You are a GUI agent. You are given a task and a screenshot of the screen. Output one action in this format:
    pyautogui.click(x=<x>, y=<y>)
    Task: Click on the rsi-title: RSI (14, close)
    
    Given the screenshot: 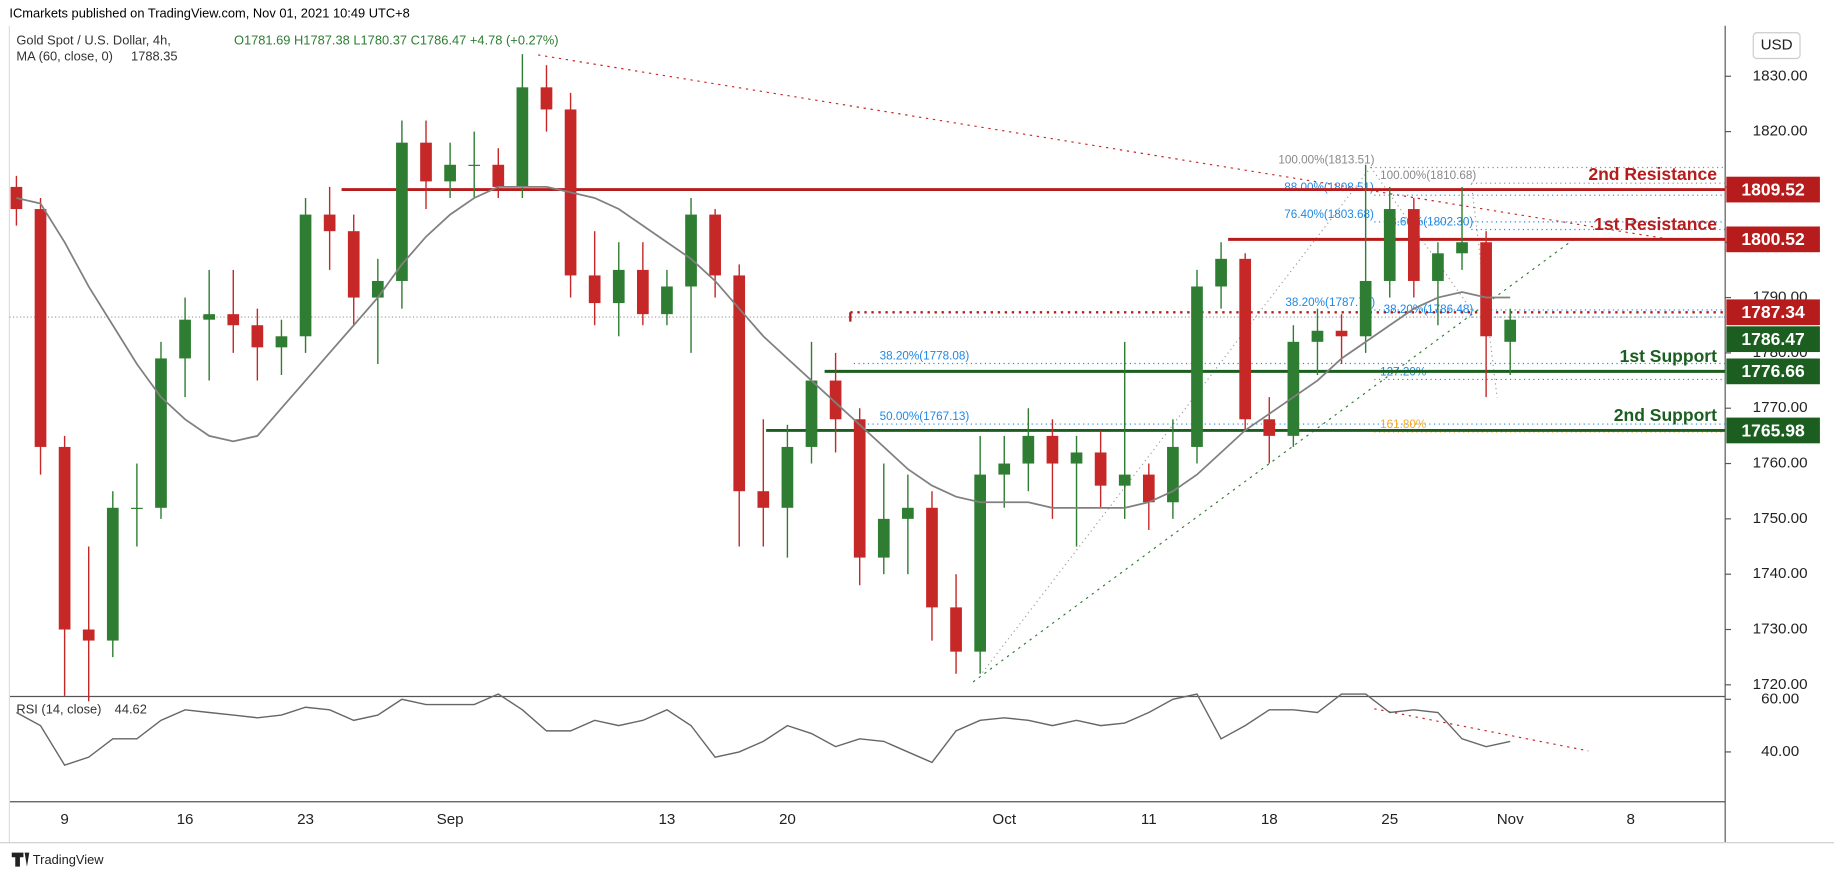 What is the action you would take?
    pyautogui.click(x=58, y=708)
    